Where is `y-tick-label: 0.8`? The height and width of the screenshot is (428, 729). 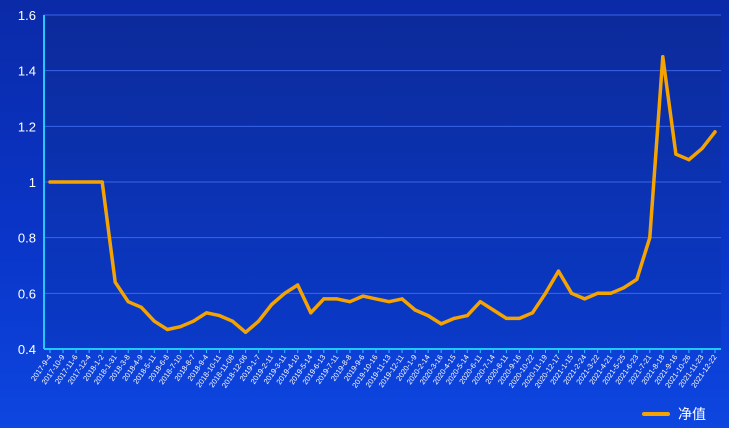 y-tick-label: 0.8 is located at coordinates (27, 238).